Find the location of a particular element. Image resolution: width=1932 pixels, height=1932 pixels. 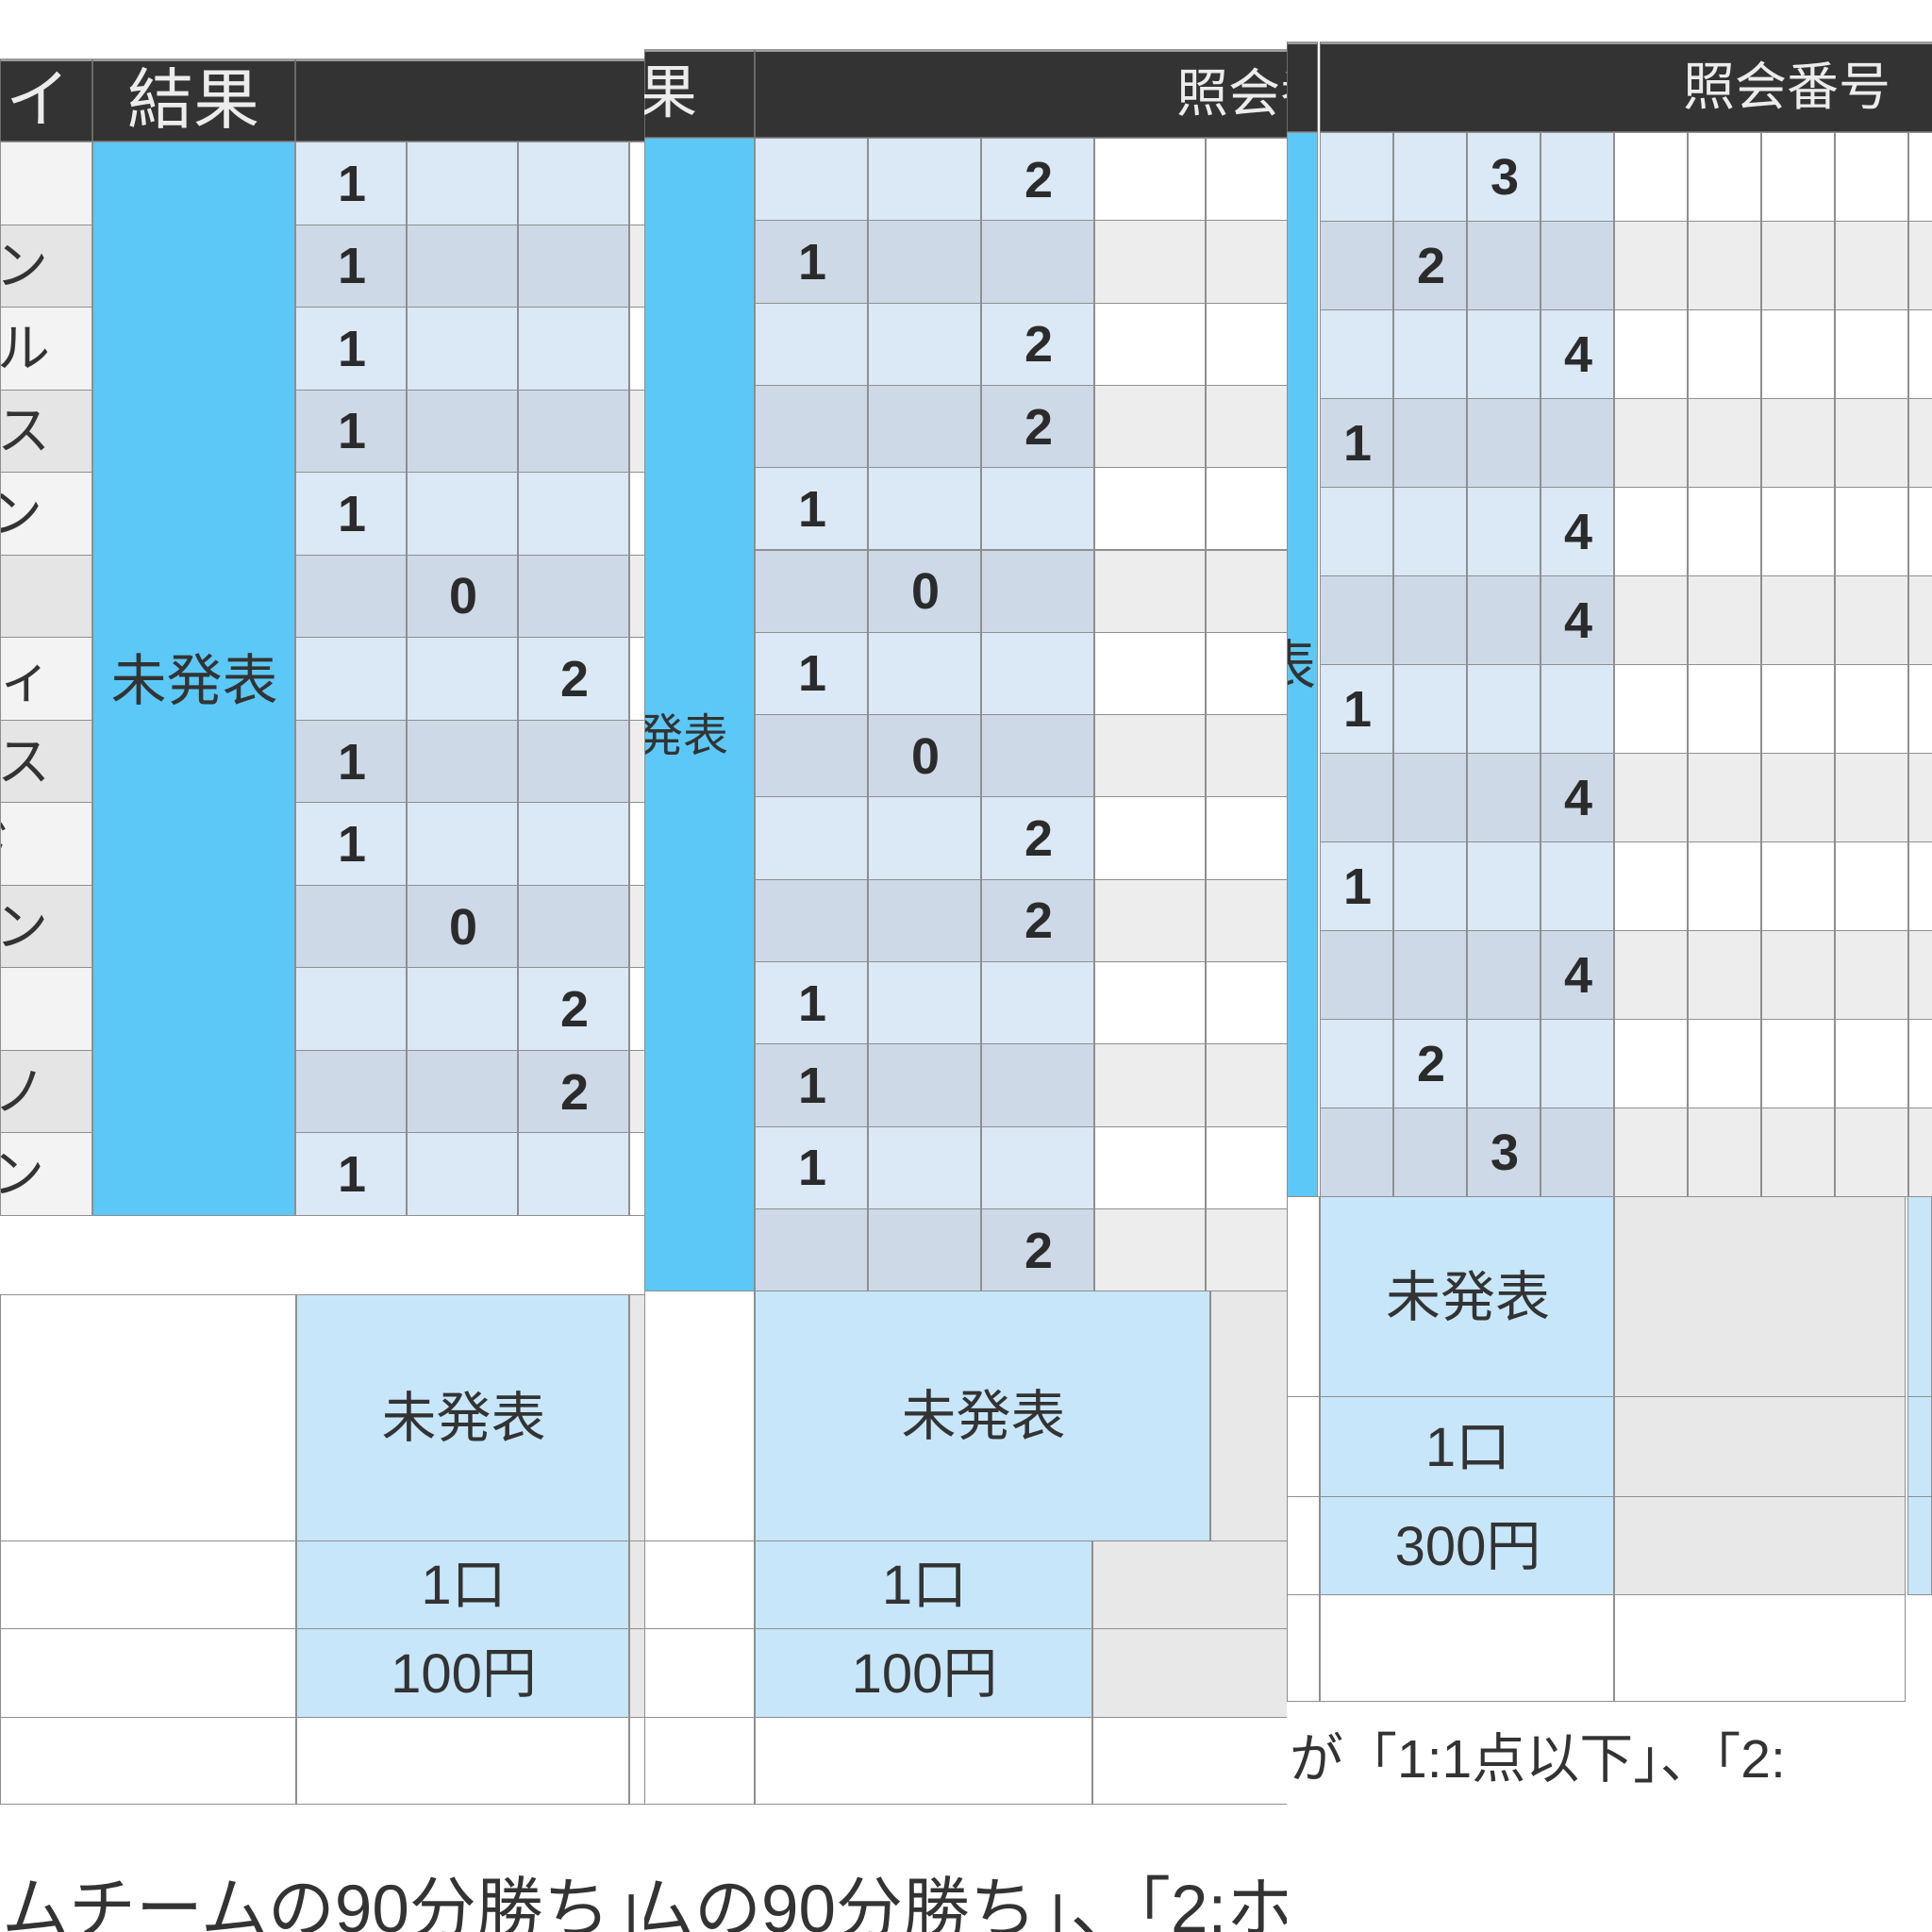

header-team-label: アウェイ is located at coordinates (36, 100).